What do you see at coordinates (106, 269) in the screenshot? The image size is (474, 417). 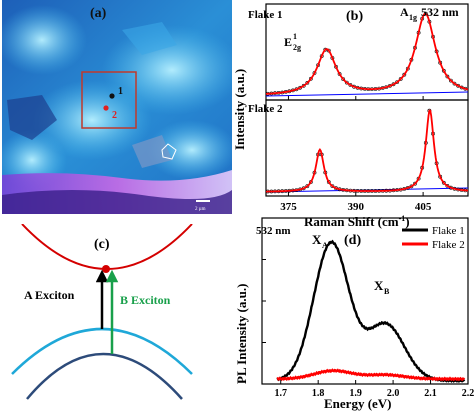 I see `conduction-band-minimum` at bounding box center [106, 269].